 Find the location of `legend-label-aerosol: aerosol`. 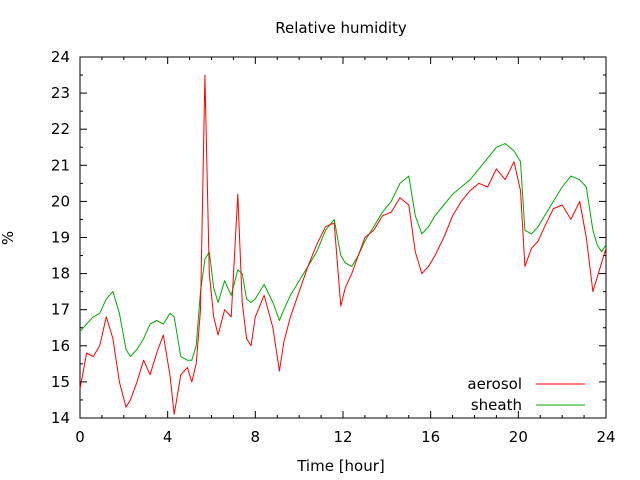

legend-label-aerosol: aerosol is located at coordinates (494, 384).